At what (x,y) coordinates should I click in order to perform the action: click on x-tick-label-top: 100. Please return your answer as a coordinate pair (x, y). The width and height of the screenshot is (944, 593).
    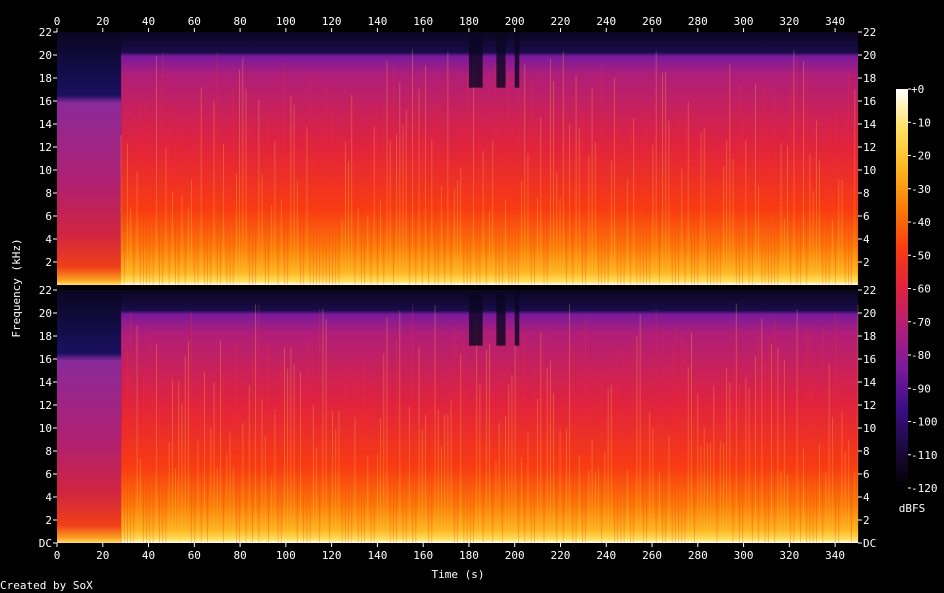
    Looking at the image, I should click on (286, 21).